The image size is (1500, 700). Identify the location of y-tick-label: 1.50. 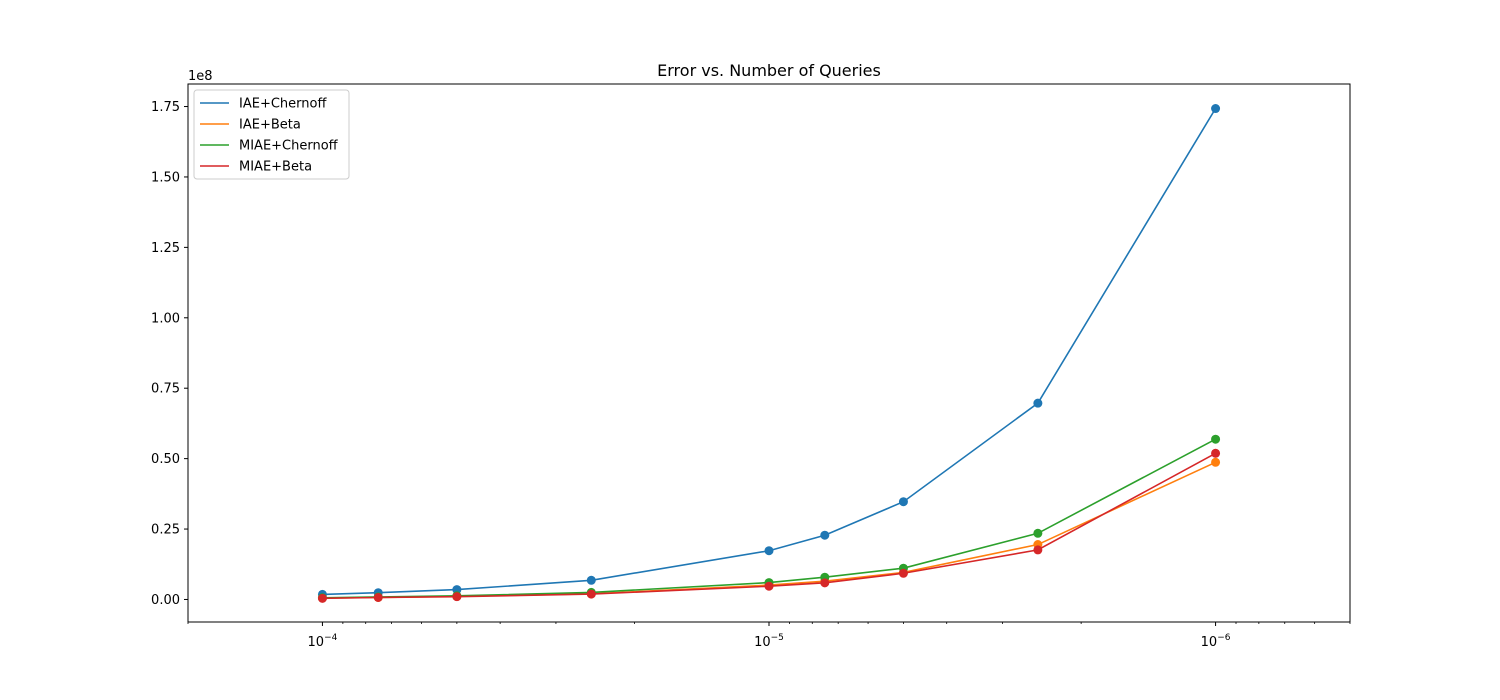
(165, 177).